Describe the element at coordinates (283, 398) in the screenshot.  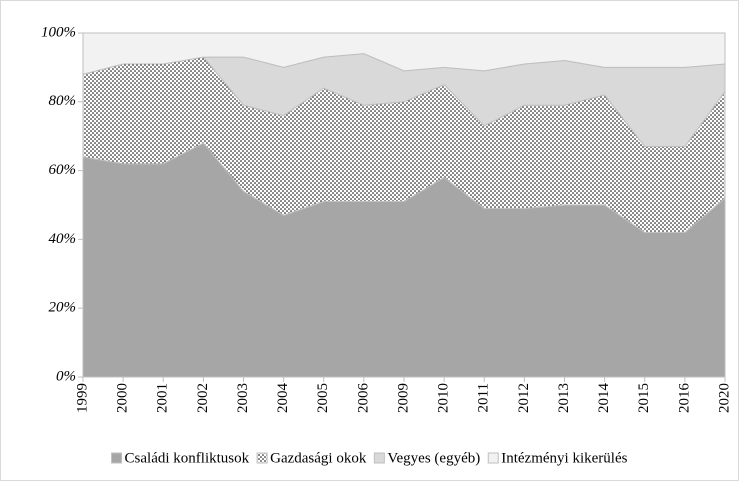
I see `x-tick-label: 2004` at that location.